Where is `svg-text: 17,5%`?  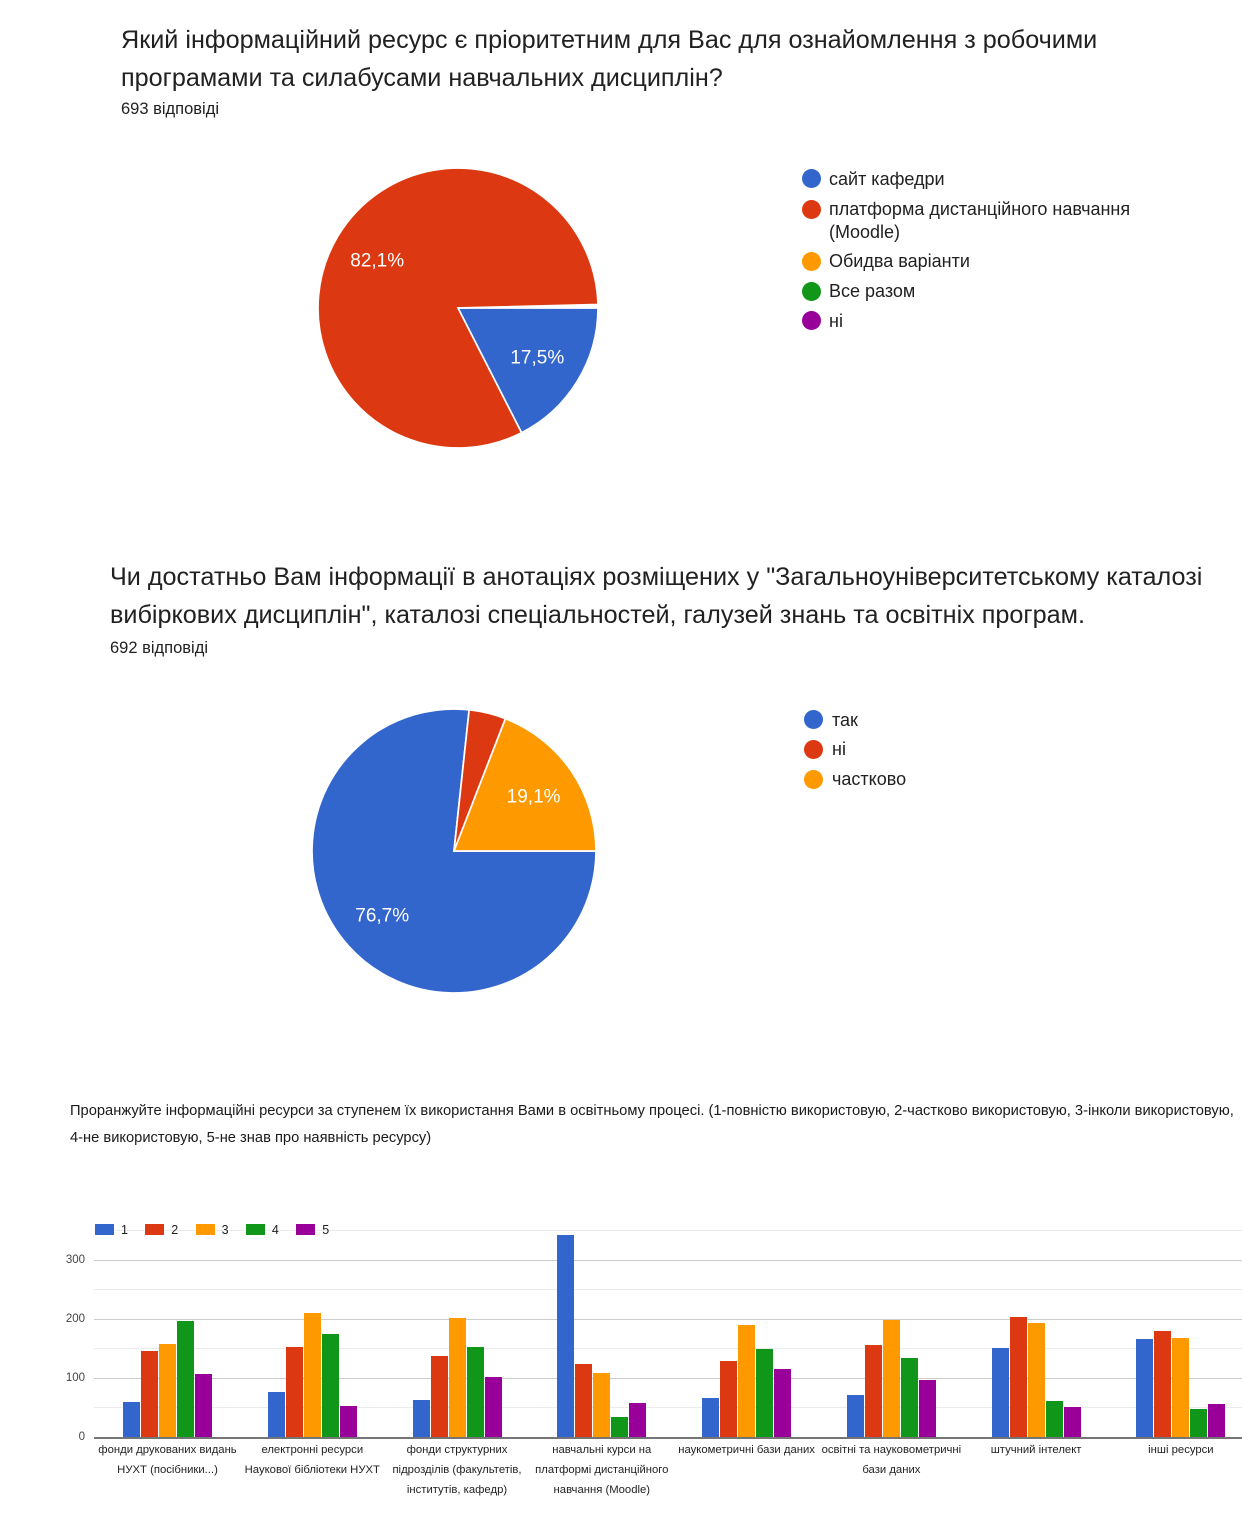 svg-text: 17,5% is located at coordinates (537, 357).